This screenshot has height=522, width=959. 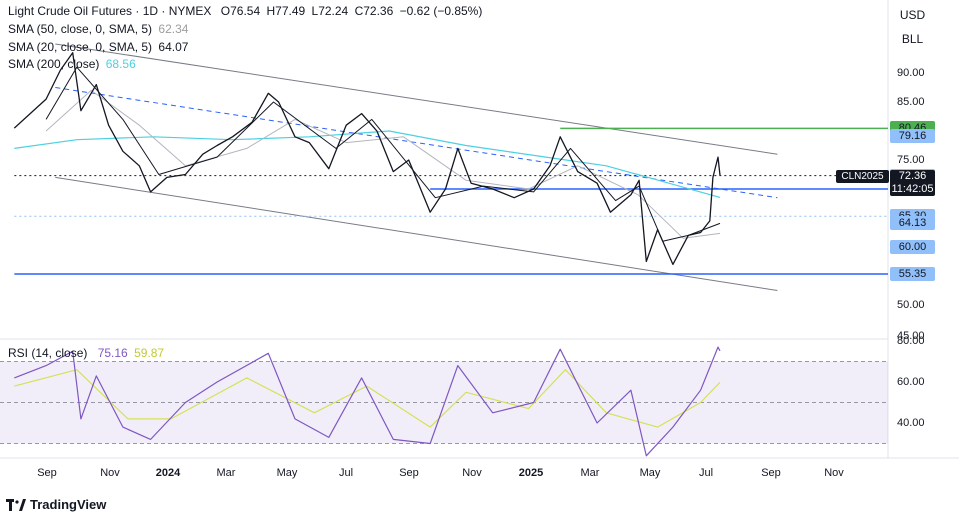 I want to click on symbol-title: Light Crude Oil Futures · 1D · NYMEX, so click(x=110, y=11).